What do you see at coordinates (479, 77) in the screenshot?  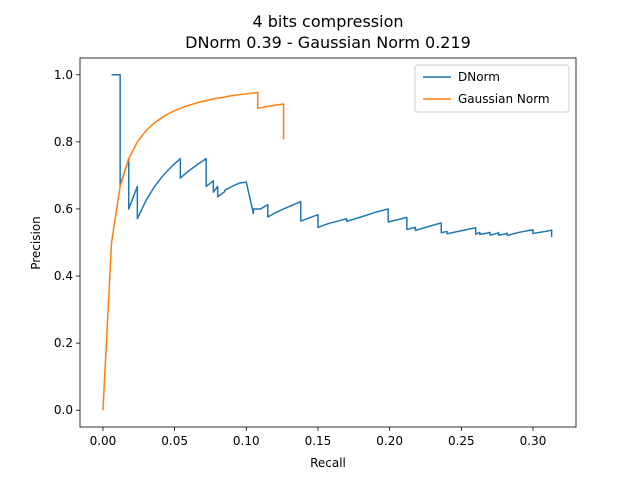 I see `legend-label: DNorm` at bounding box center [479, 77].